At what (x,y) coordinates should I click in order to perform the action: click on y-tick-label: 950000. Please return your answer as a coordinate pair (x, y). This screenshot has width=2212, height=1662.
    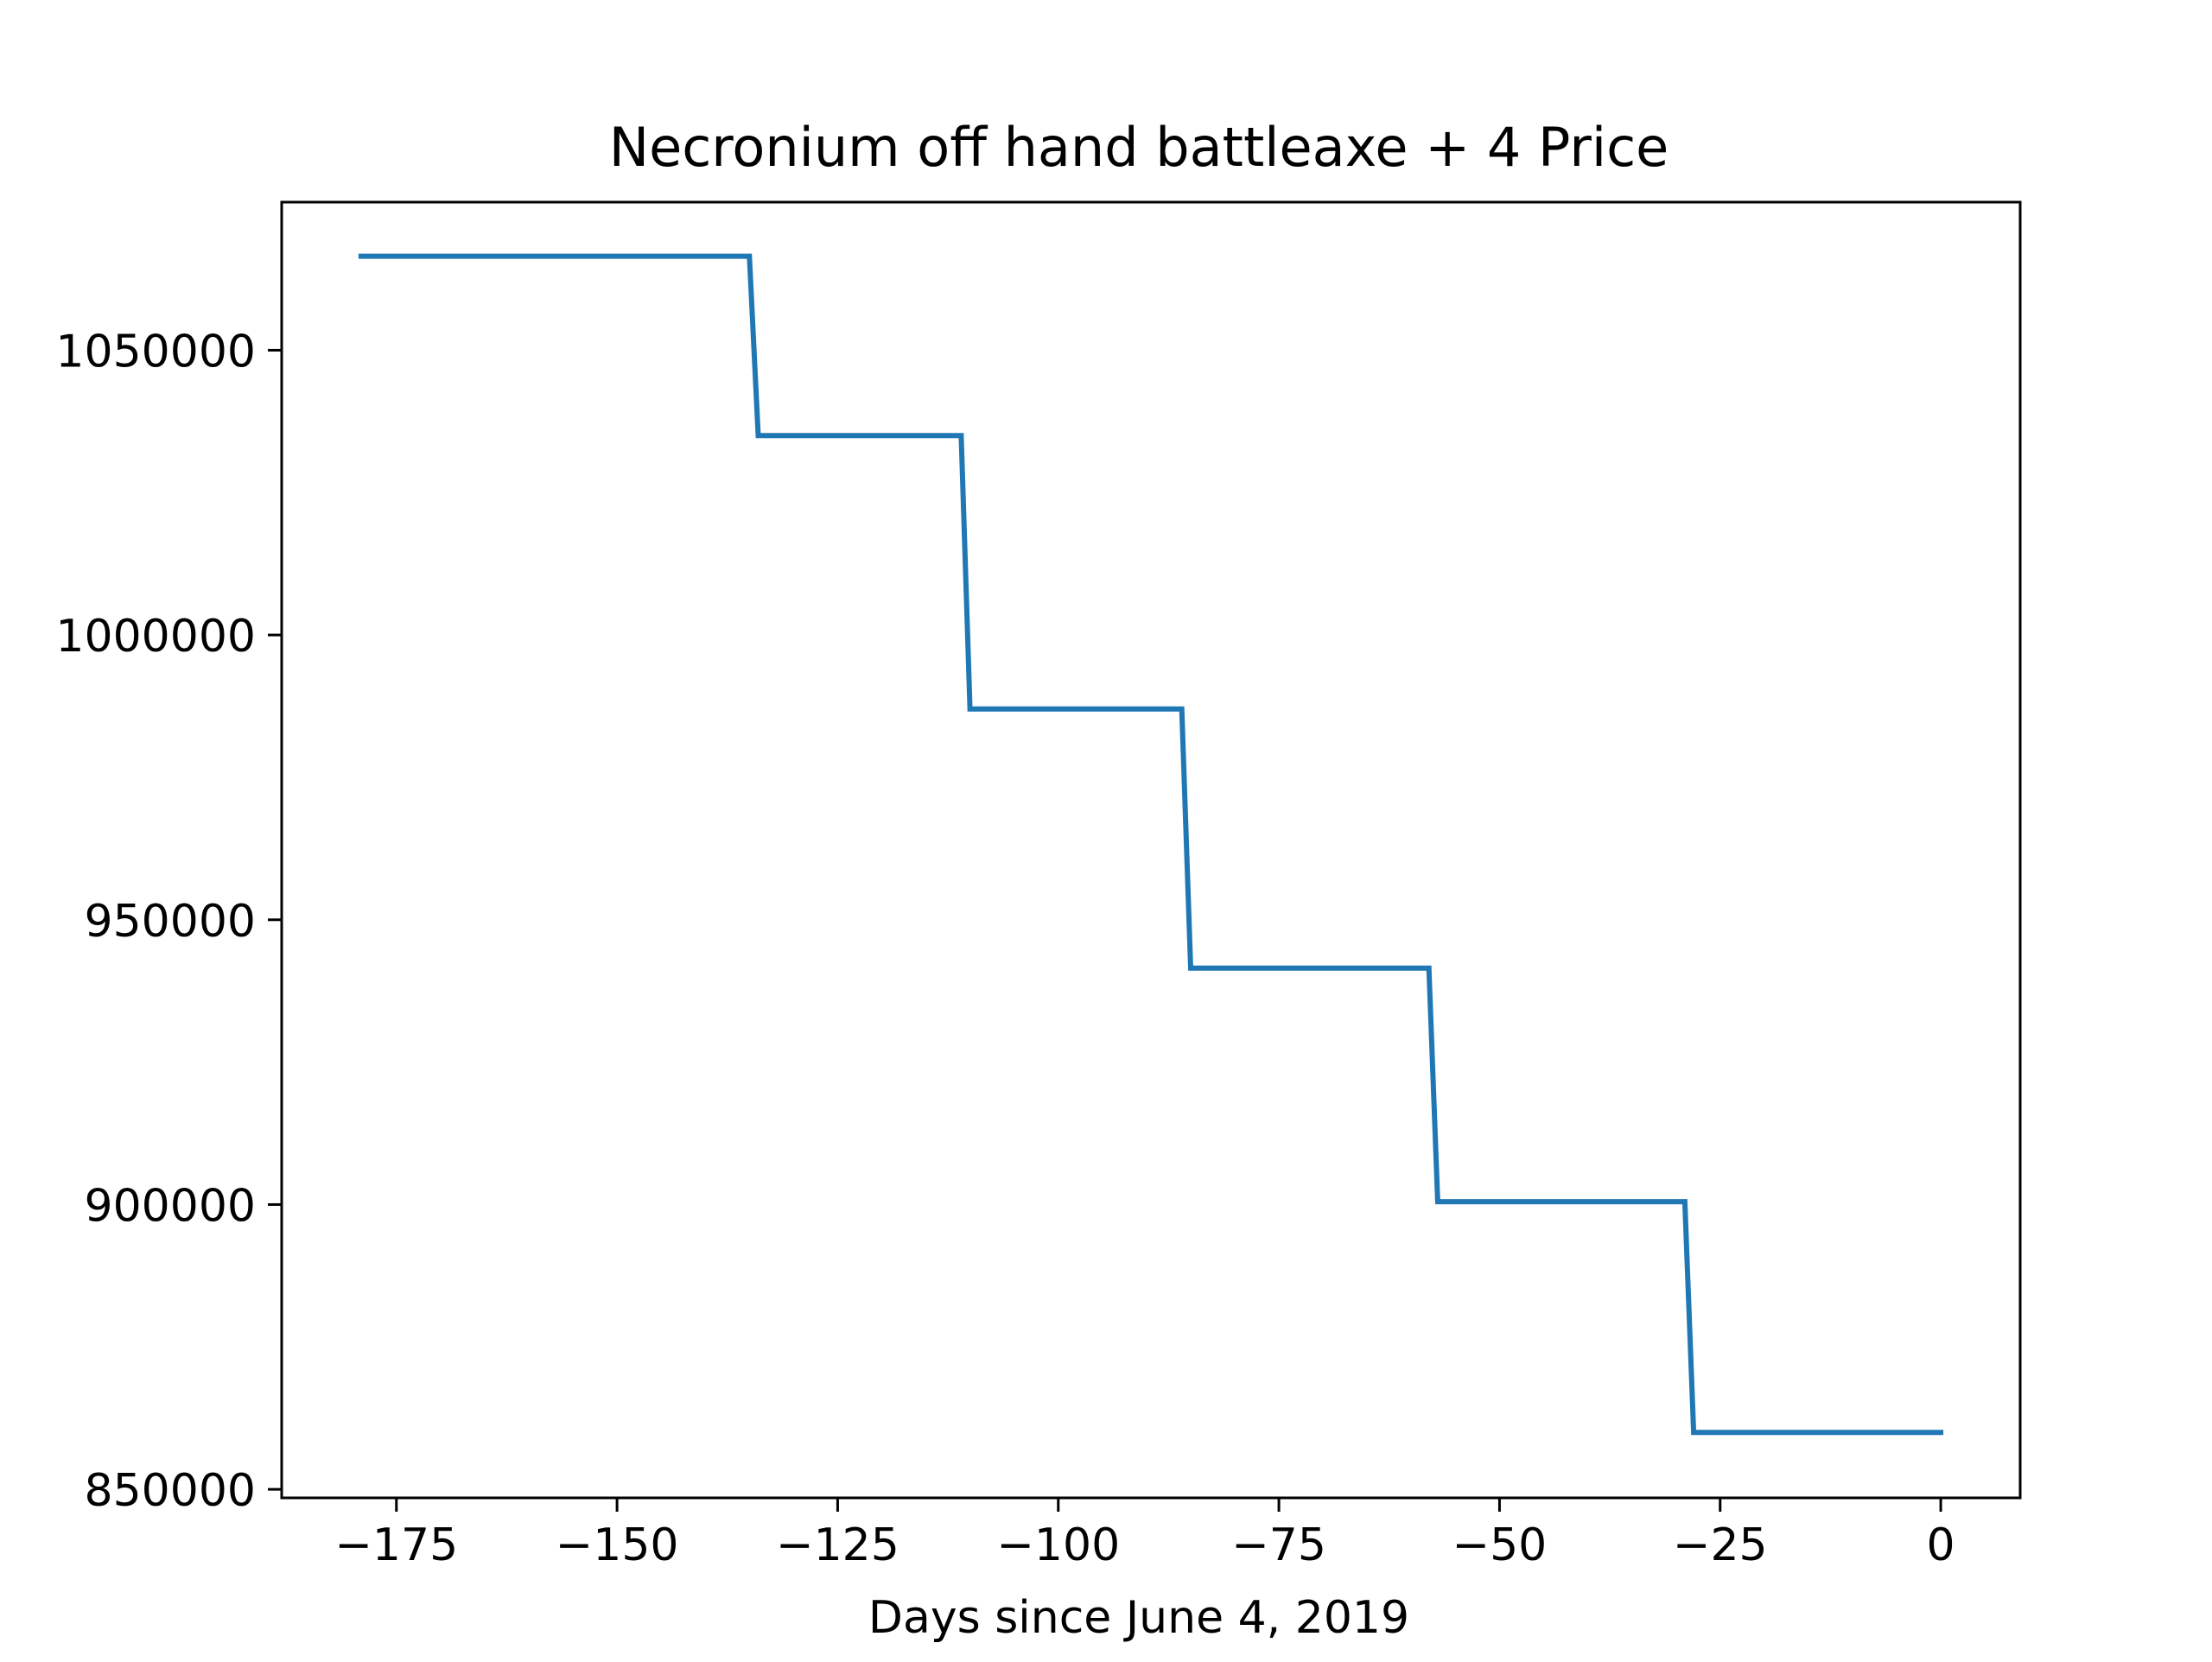
    Looking at the image, I should click on (170, 922).